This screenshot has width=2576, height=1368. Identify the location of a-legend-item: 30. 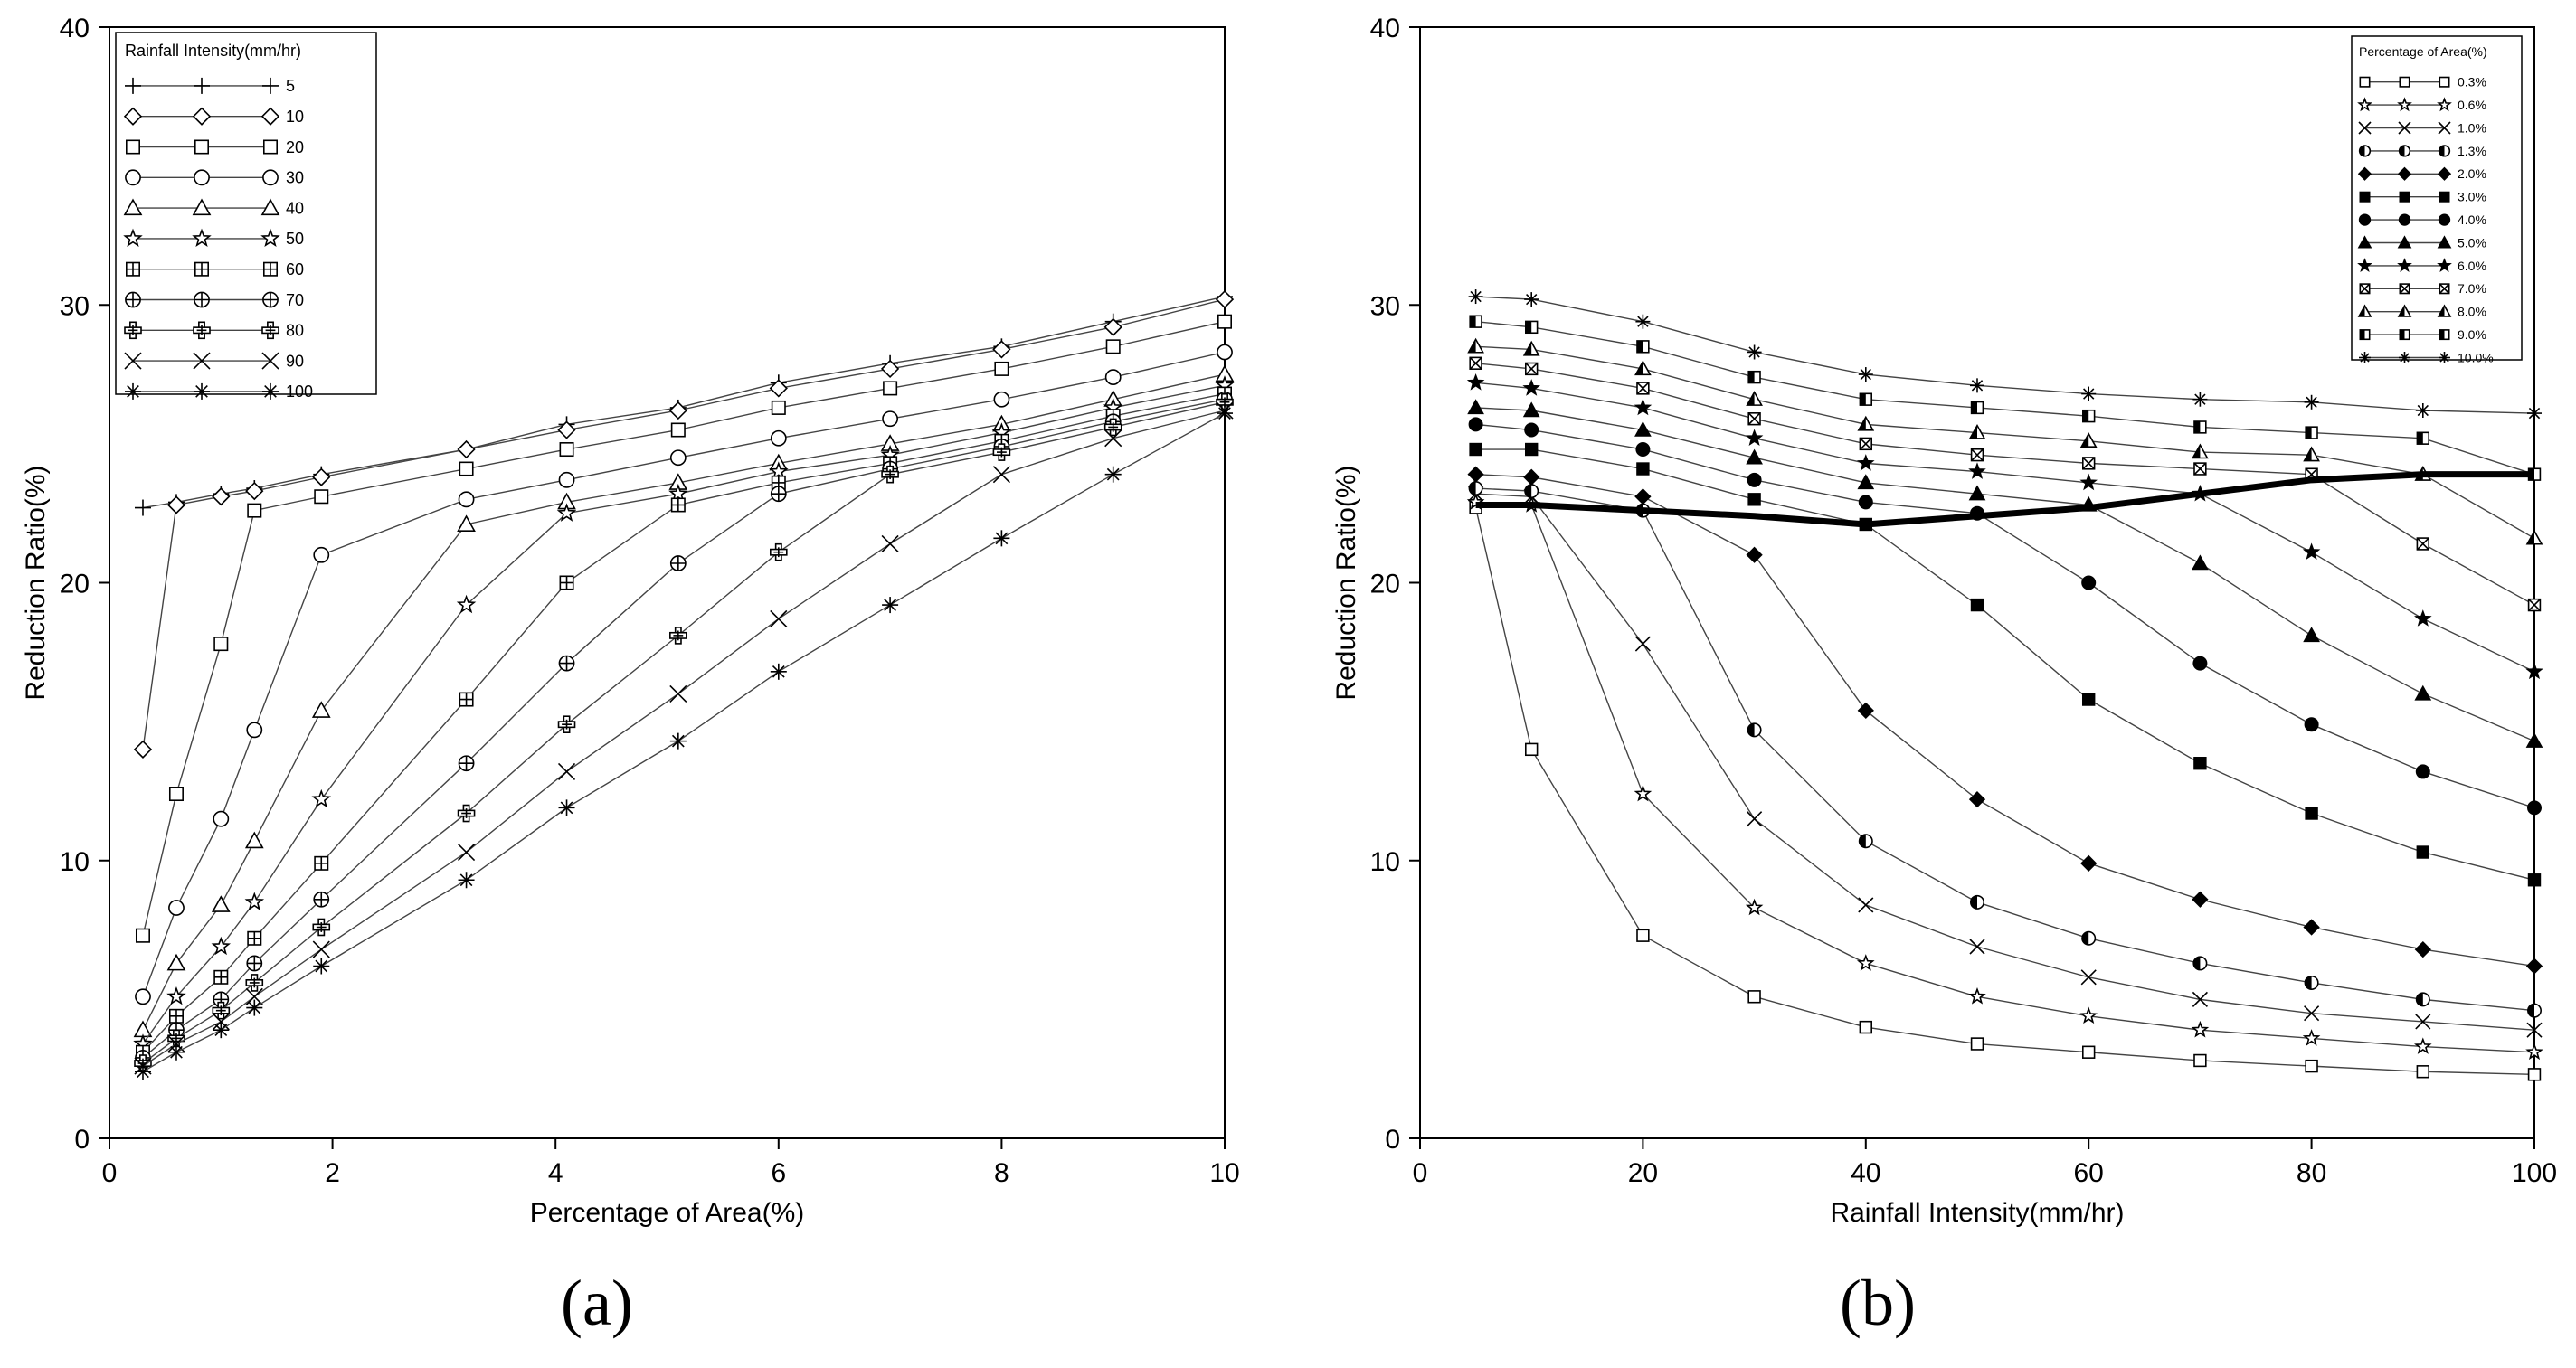
(214, 178).